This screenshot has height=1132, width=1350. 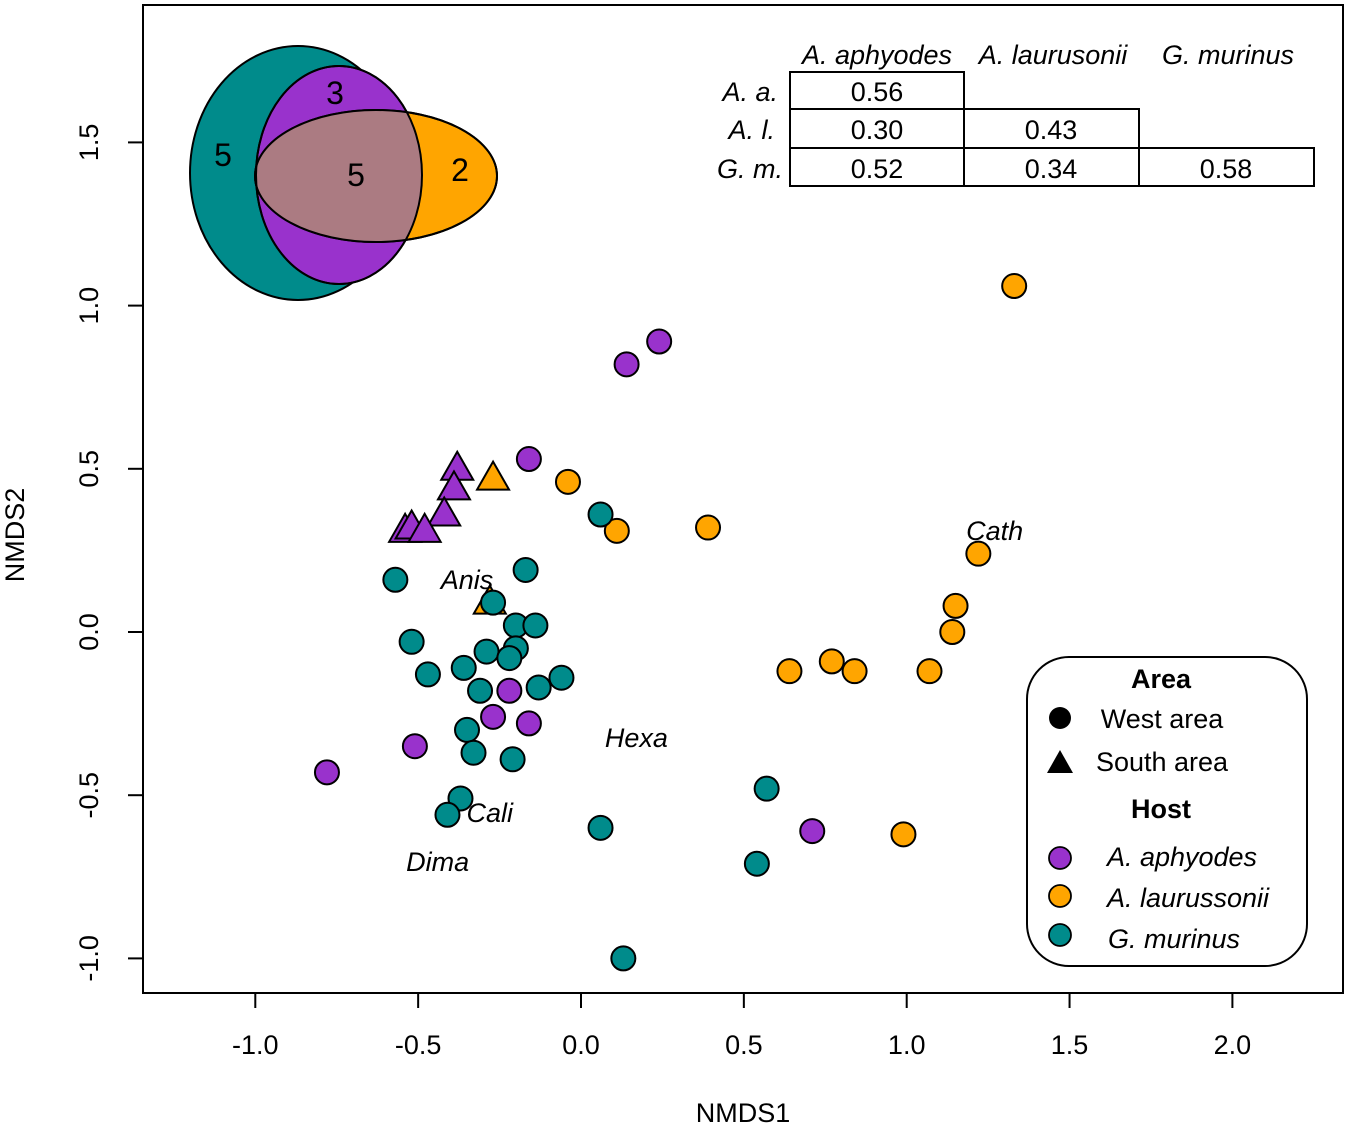 I want to click on table-value: 0.30, so click(x=877, y=130).